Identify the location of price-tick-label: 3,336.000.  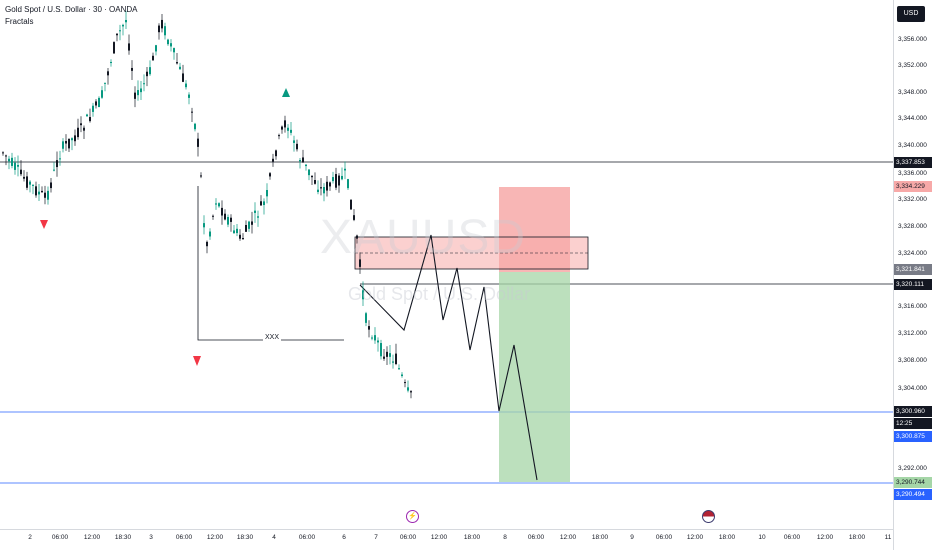
(912, 173).